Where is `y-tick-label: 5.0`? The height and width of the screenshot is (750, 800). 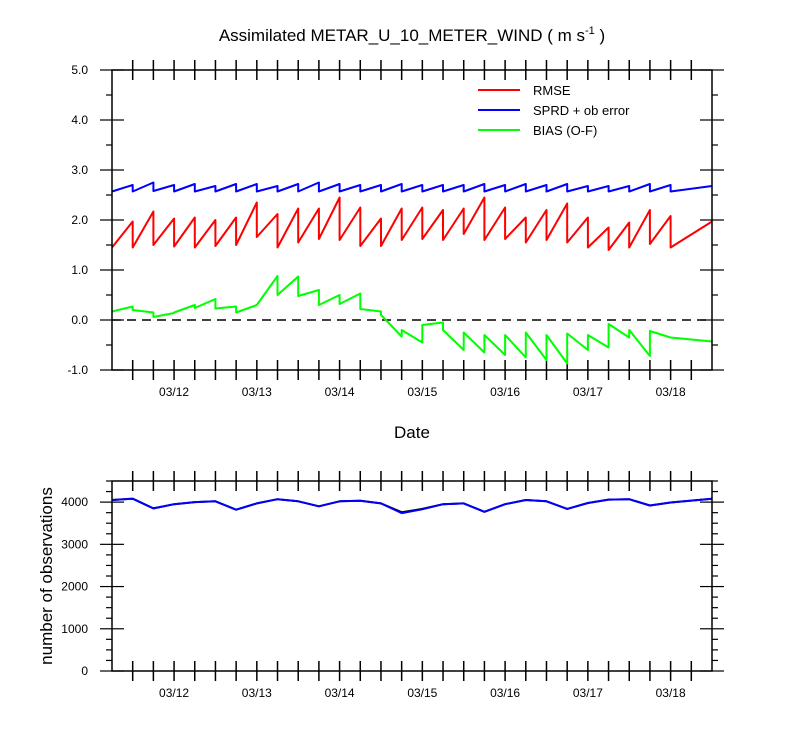
y-tick-label: 5.0 is located at coordinates (79, 70).